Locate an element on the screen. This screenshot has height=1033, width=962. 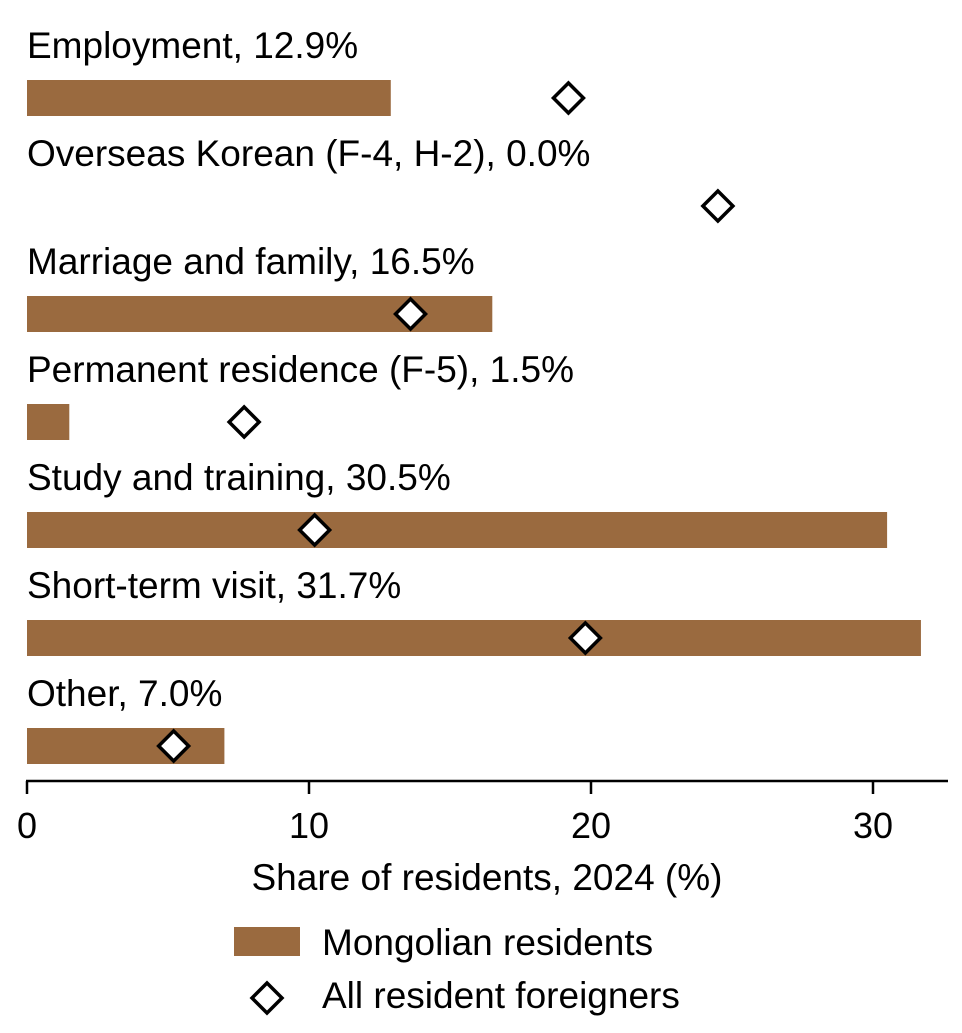
legend-swatch-mongolian-residents is located at coordinates (267, 941).